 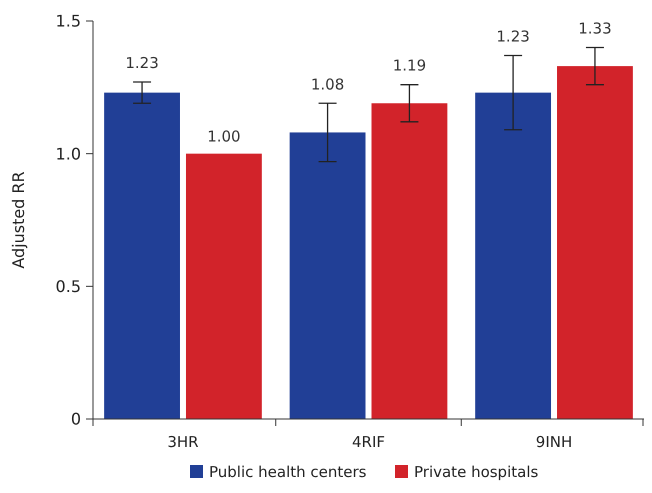 What do you see at coordinates (68, 154) in the screenshot?
I see `y-tick-label: 1.0` at bounding box center [68, 154].